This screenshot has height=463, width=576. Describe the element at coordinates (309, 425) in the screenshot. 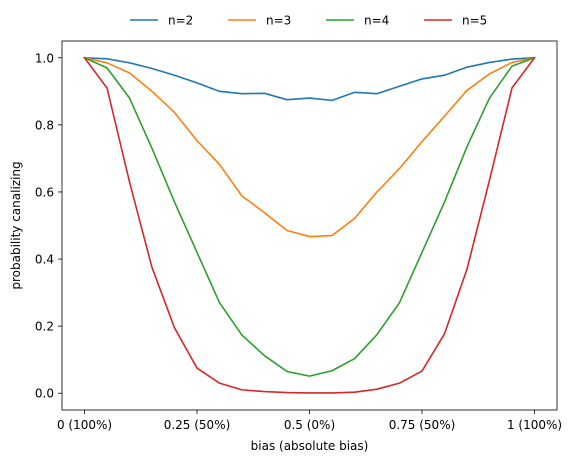

I see `x-tick-label: 0.5 (0%)` at that location.